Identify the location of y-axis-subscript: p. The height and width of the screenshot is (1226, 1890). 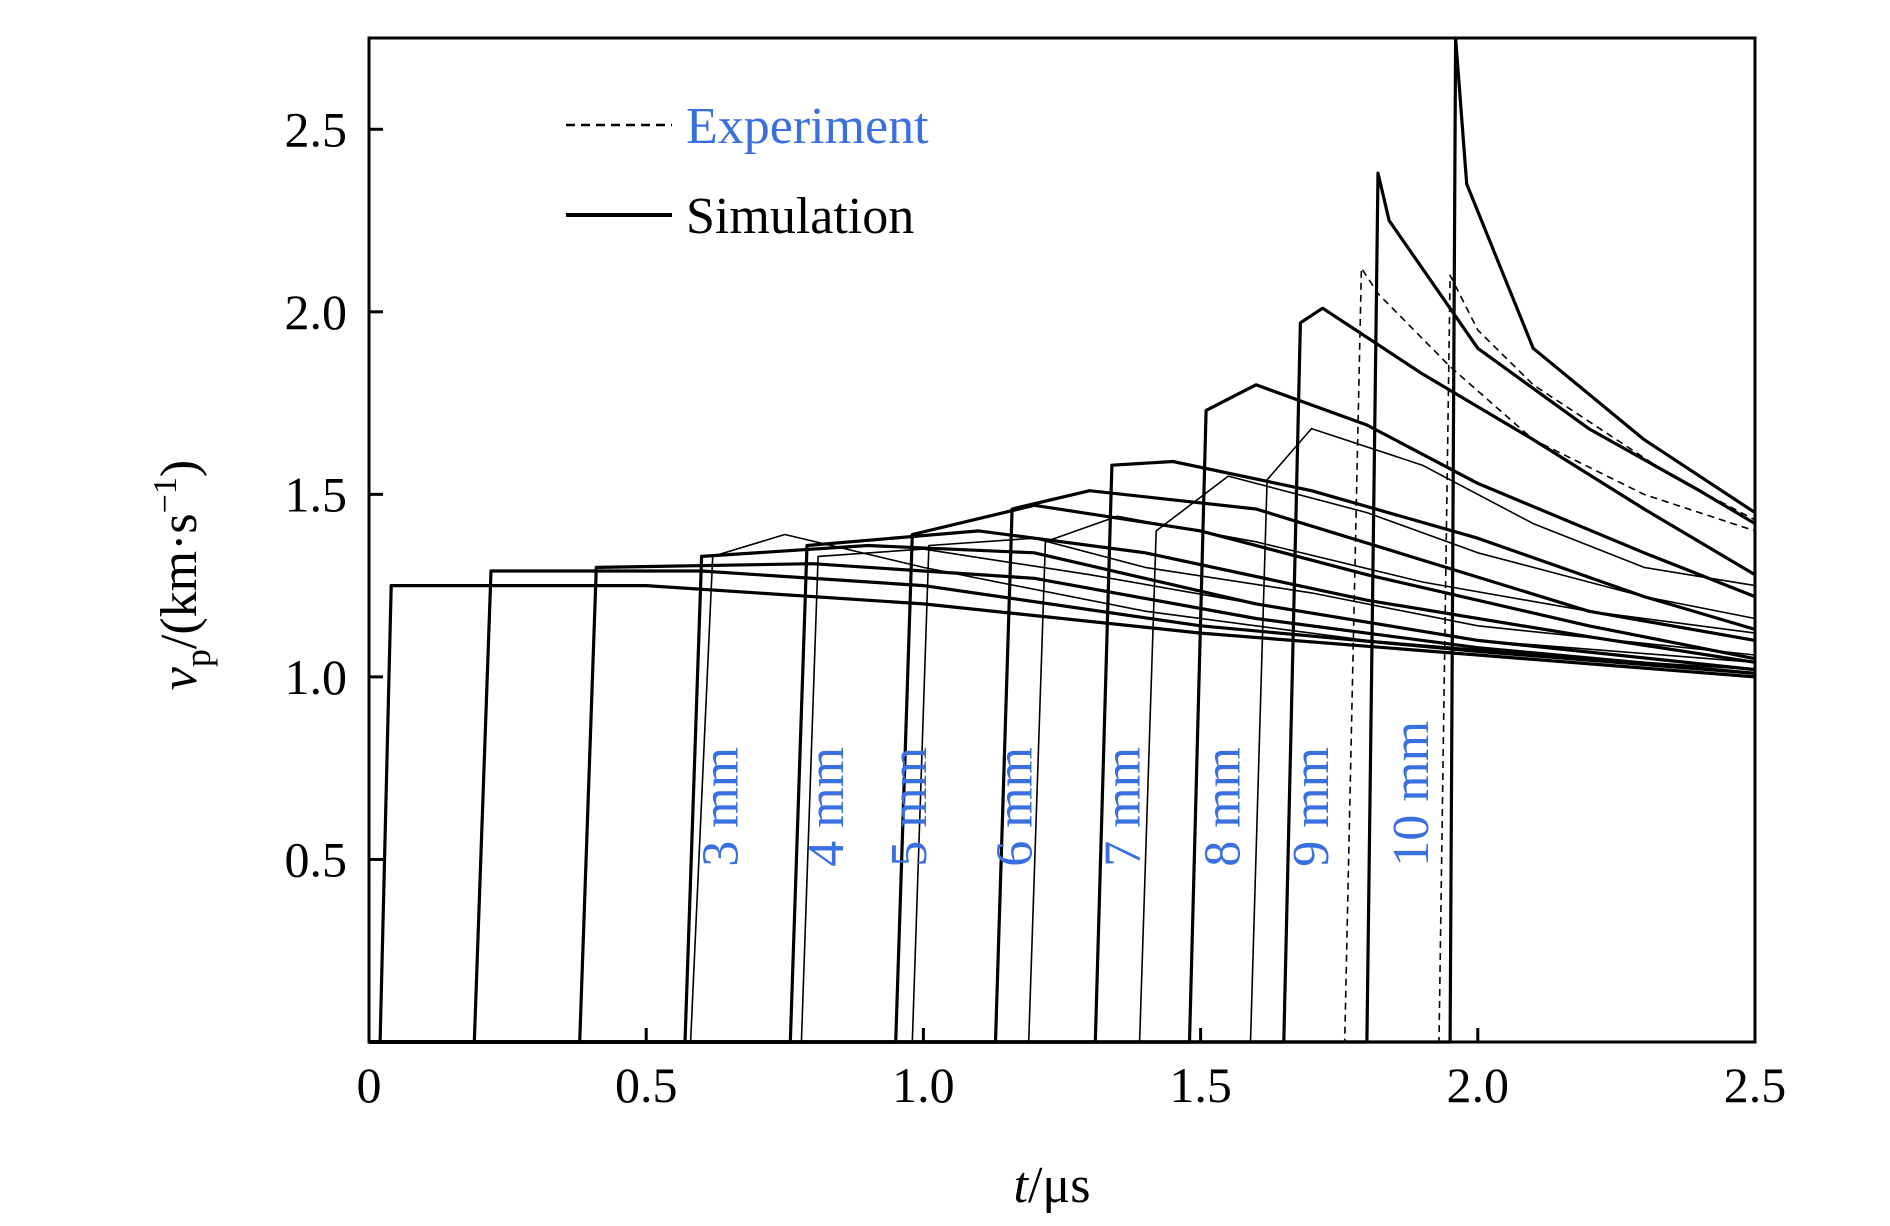
(198, 658).